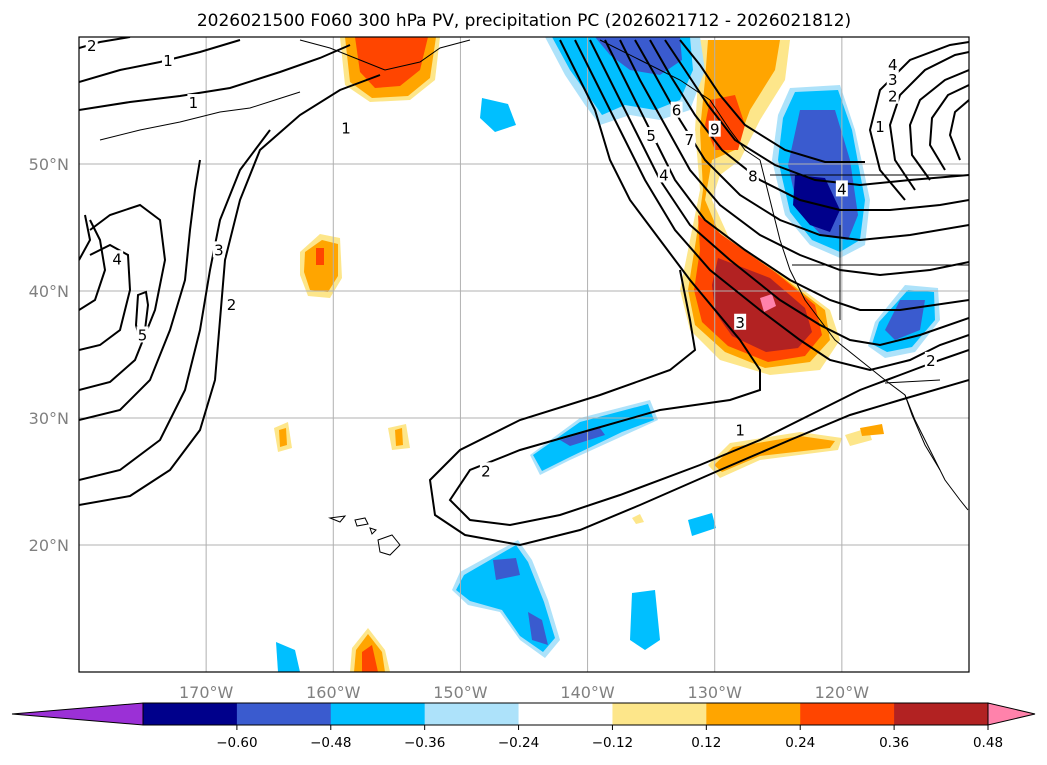  Describe the element at coordinates (523, 714) in the screenshot. I see `colorbar` at that location.